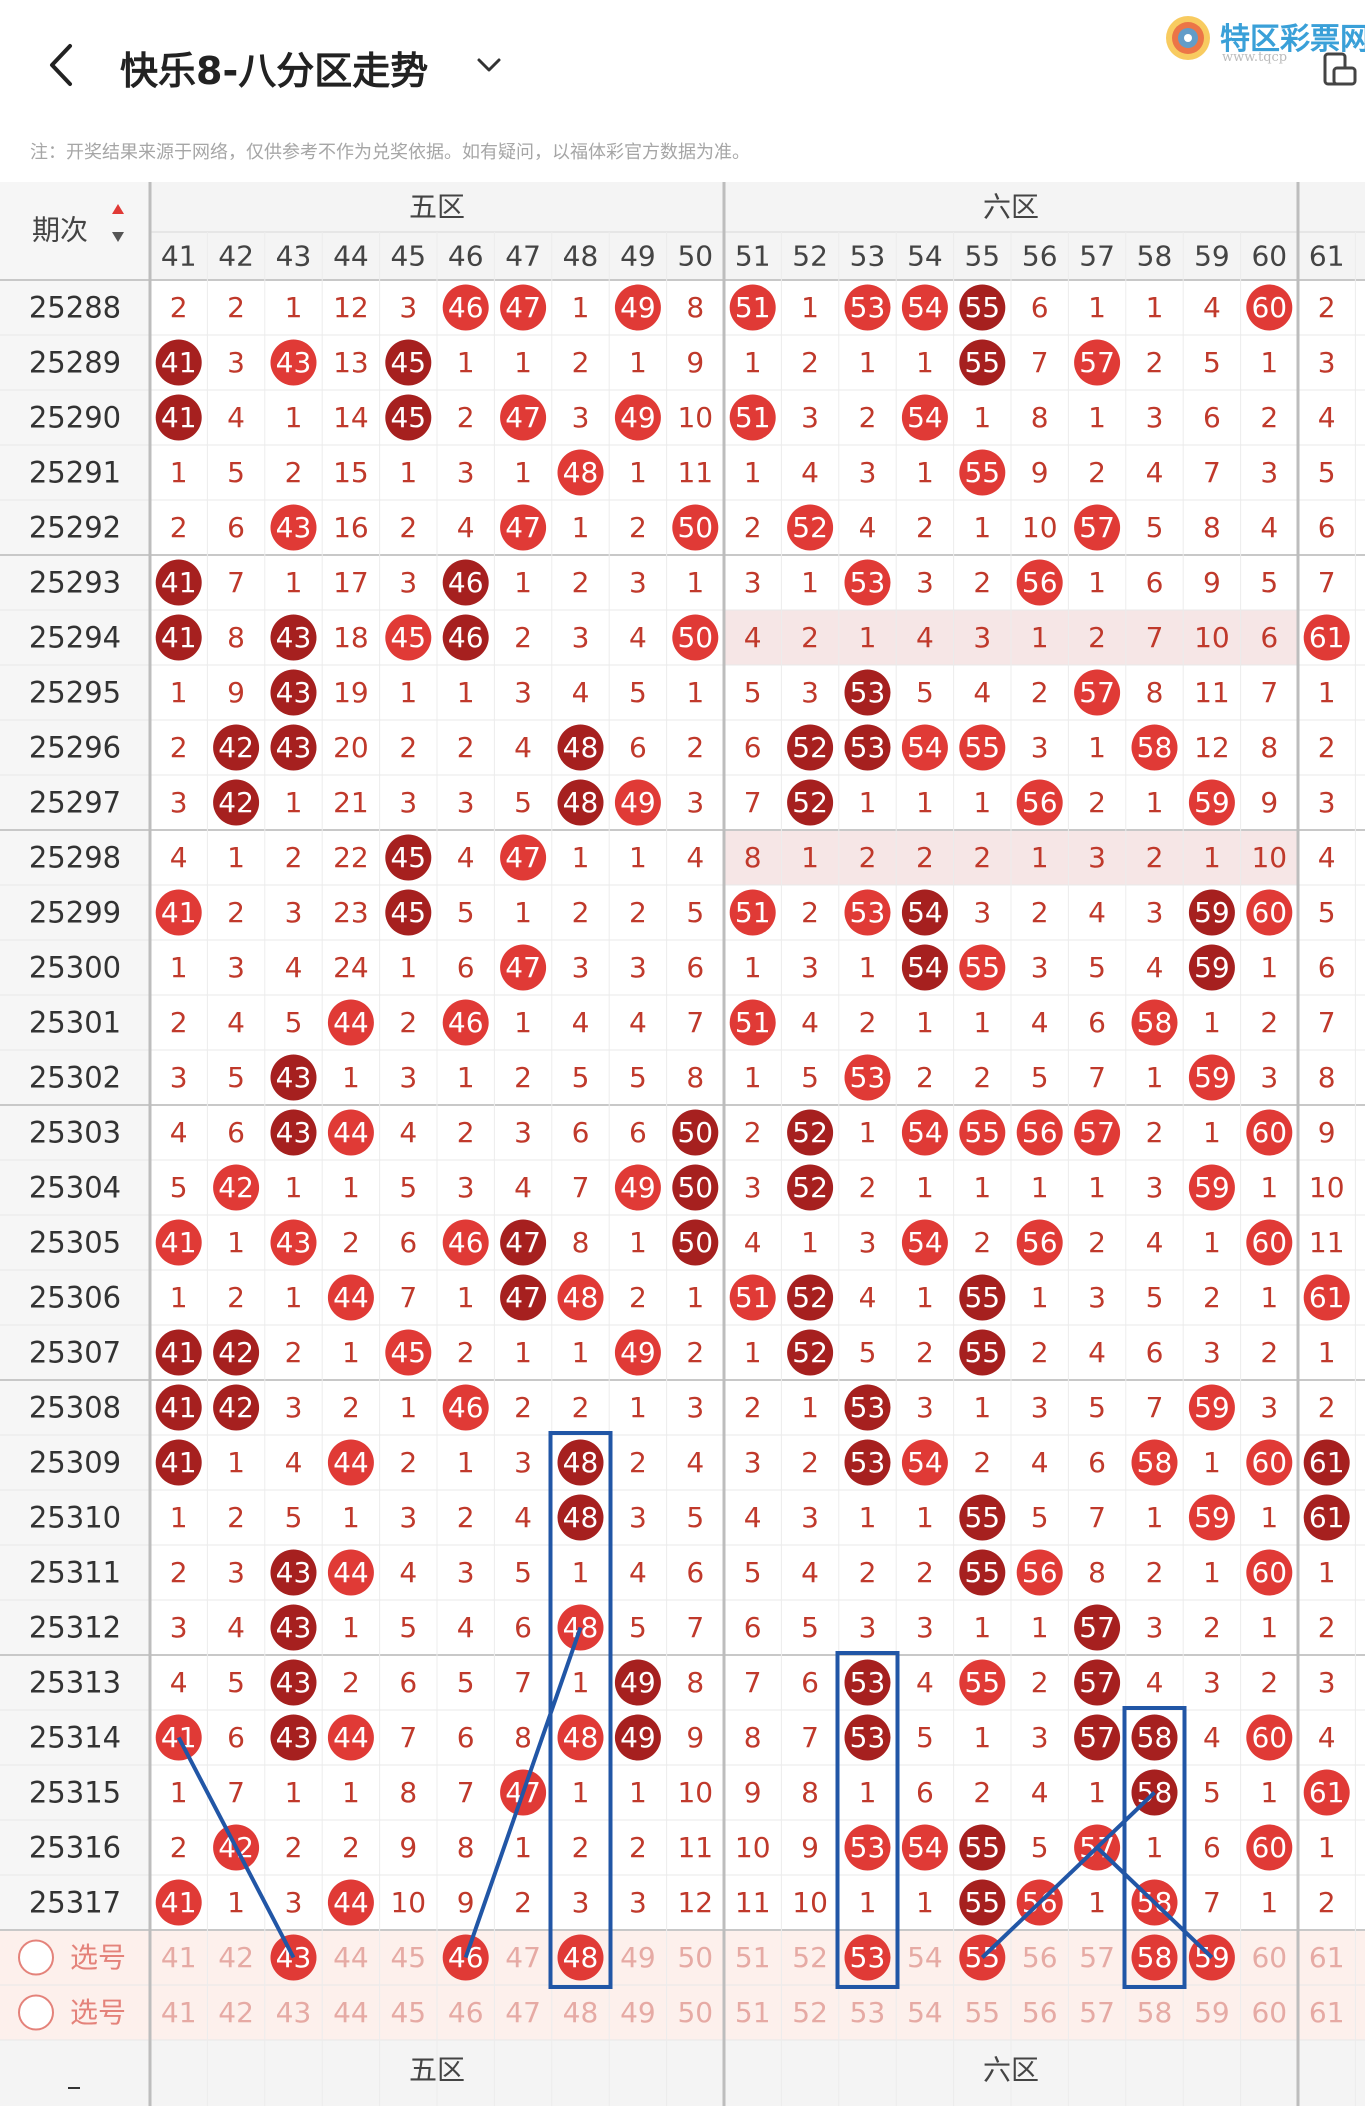  Describe the element at coordinates (351, 472) in the screenshot. I see `miss-count: 15` at that location.